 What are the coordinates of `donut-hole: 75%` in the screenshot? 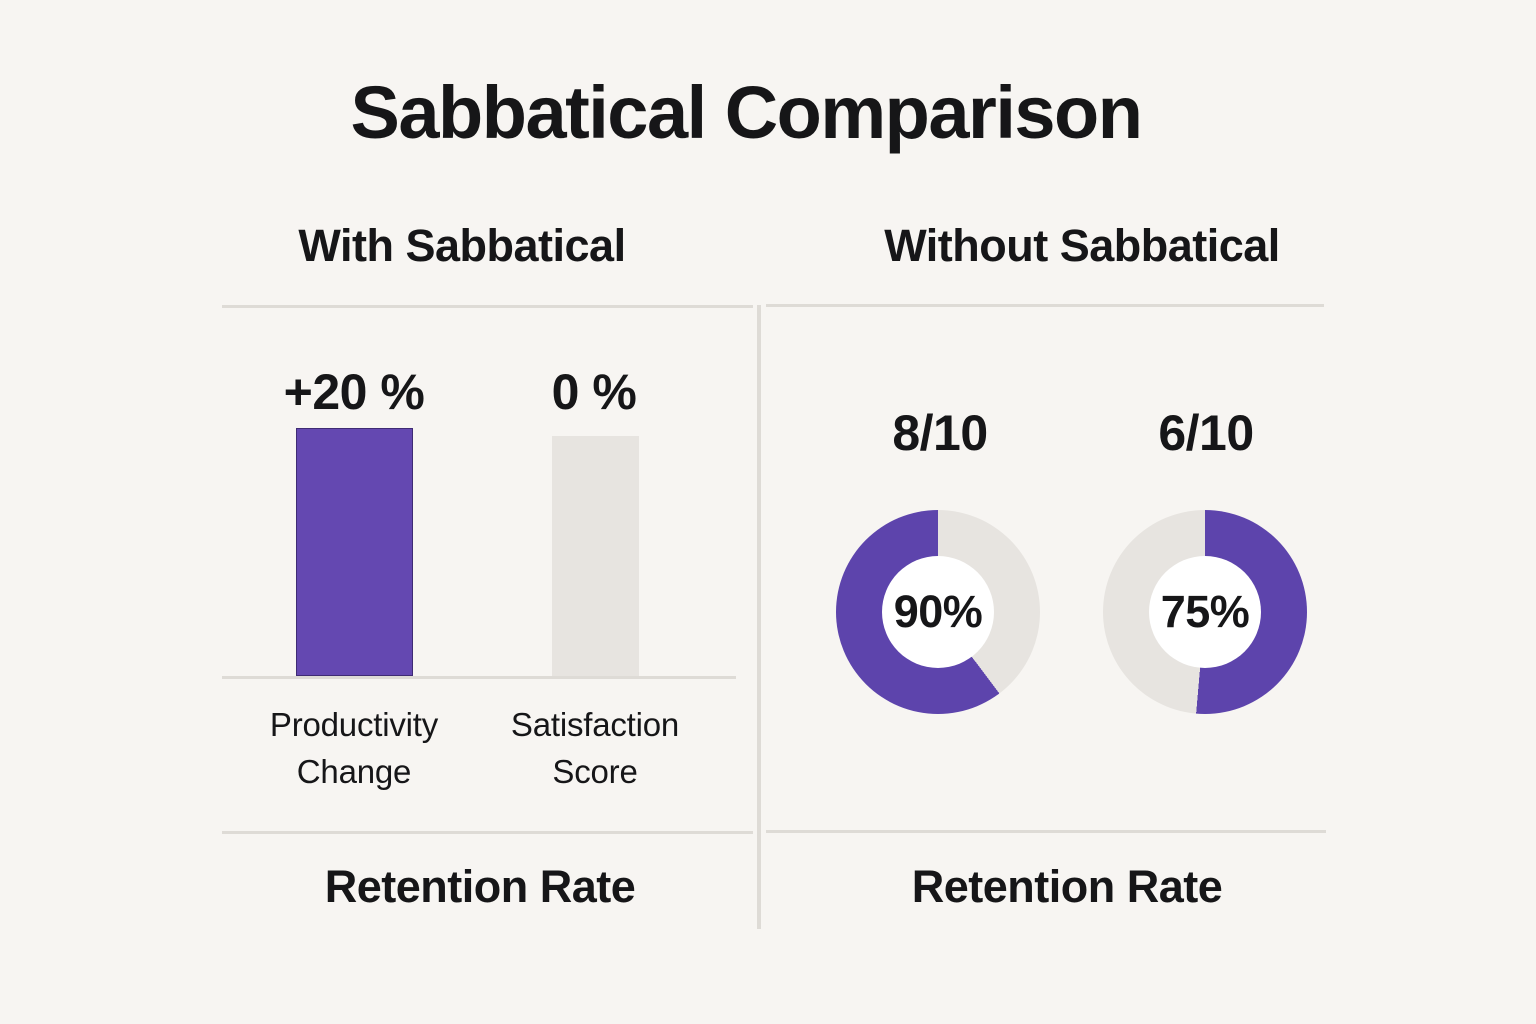 It's located at (1205, 612).